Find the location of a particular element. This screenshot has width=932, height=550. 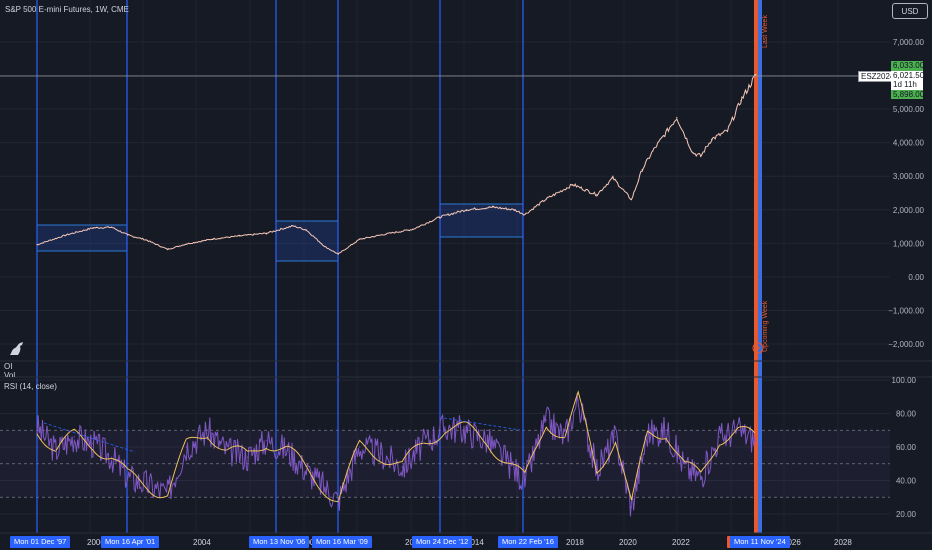

x-year-2018: 2018 is located at coordinates (575, 542).